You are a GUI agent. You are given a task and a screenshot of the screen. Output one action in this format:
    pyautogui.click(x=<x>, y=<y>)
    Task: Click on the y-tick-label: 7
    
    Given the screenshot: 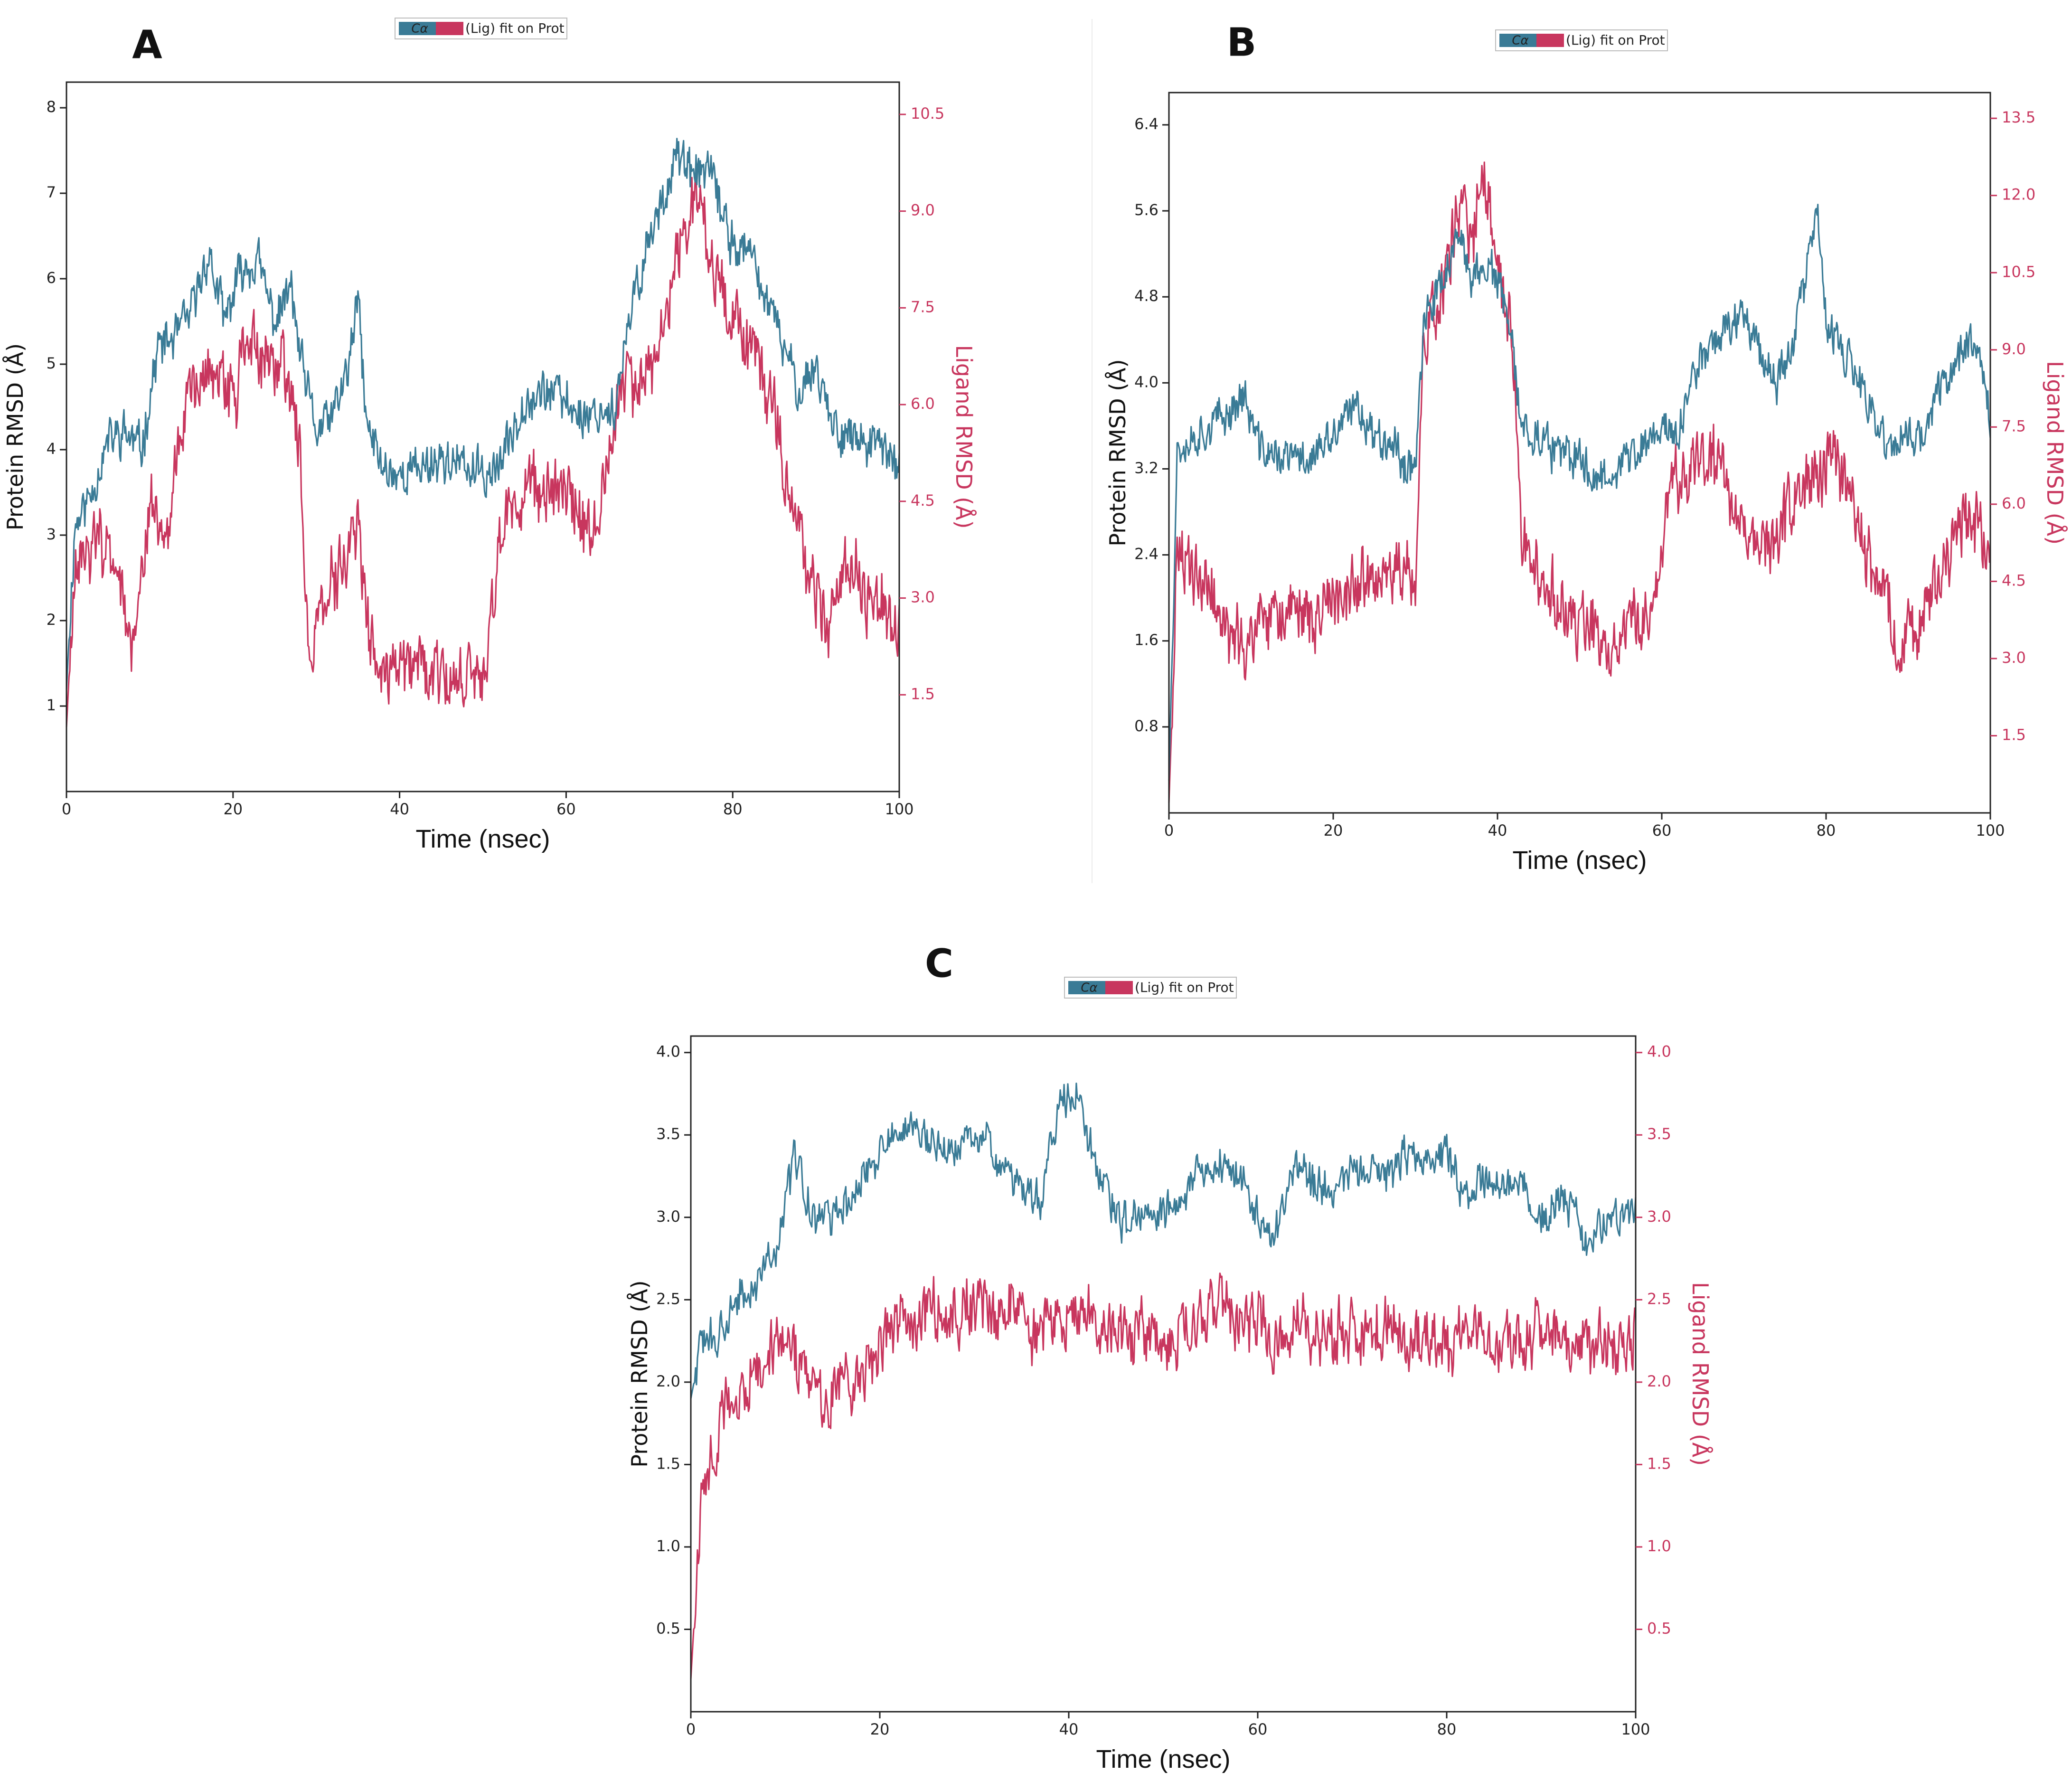 What is the action you would take?
    pyautogui.click(x=51, y=192)
    